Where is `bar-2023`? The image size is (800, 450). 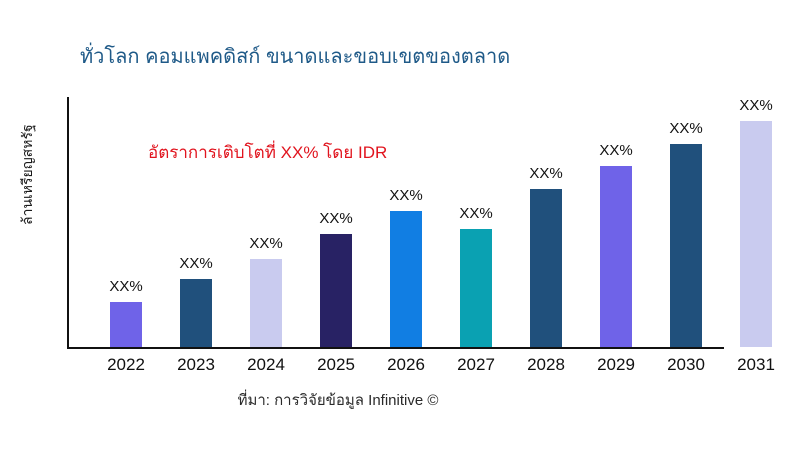
bar-2023 is located at coordinates (196, 313).